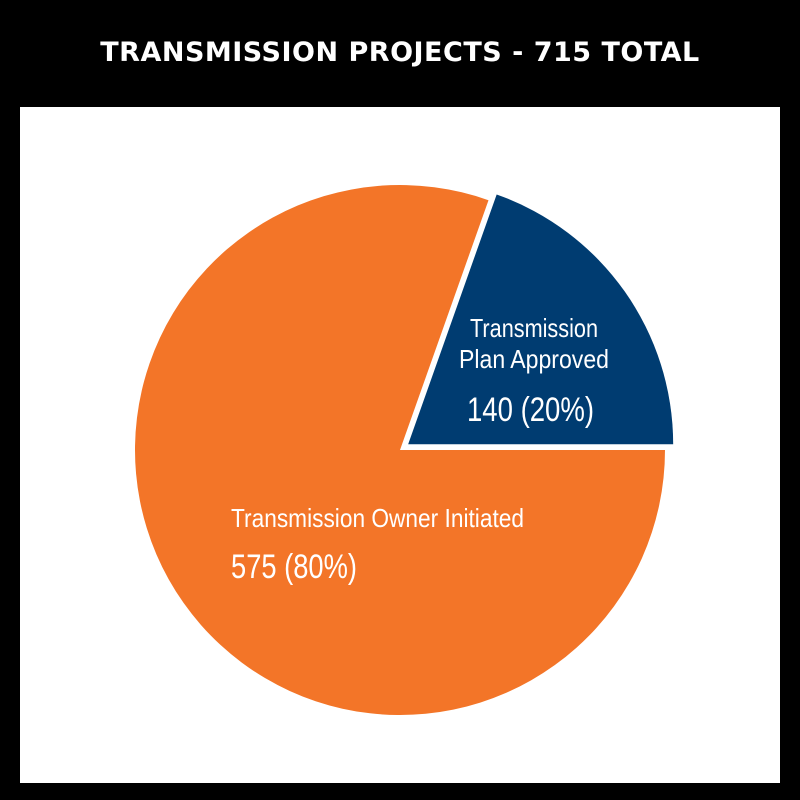 The width and height of the screenshot is (800, 800). What do you see at coordinates (377, 518) in the screenshot?
I see `slice-label-owner-initiated: Transmission Owner Initiated` at bounding box center [377, 518].